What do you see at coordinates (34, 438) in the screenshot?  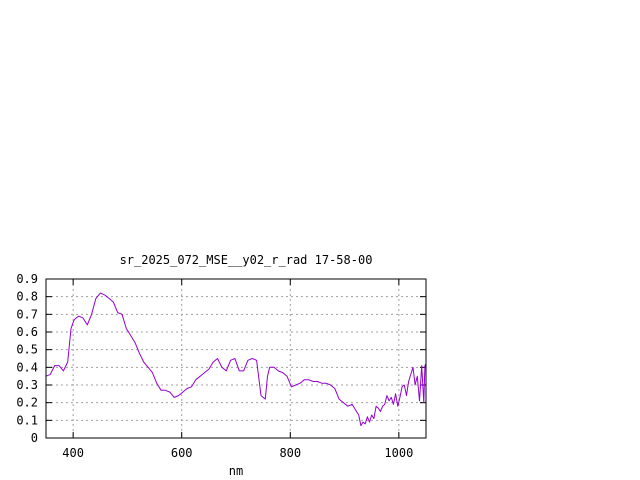 I see `y-tick-label: 0` at bounding box center [34, 438].